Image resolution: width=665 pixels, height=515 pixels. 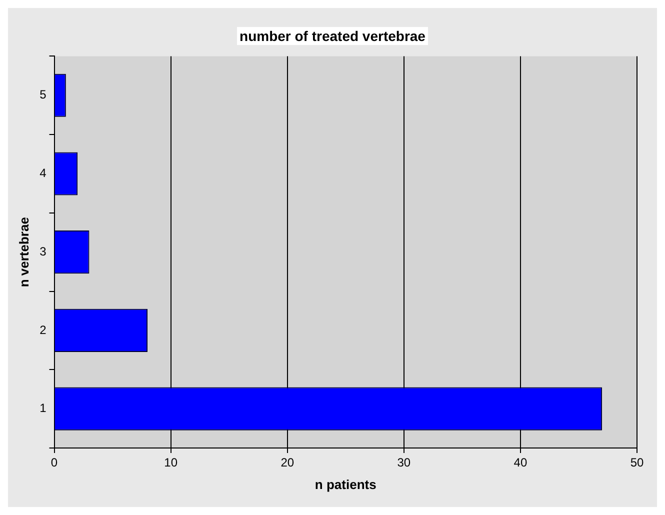 I want to click on x-tick-label: 30, so click(x=404, y=463).